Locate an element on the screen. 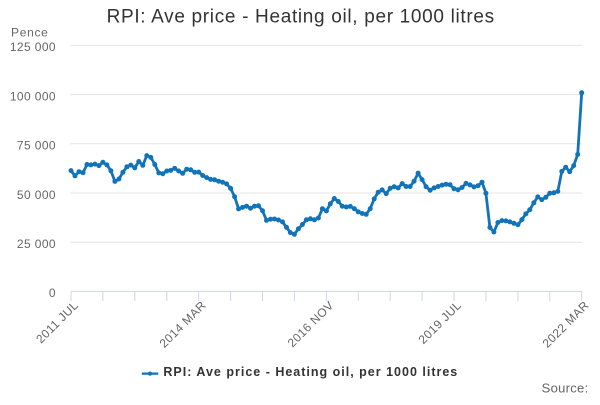 The width and height of the screenshot is (600, 405). svg-text: Pence is located at coordinates (30, 32).